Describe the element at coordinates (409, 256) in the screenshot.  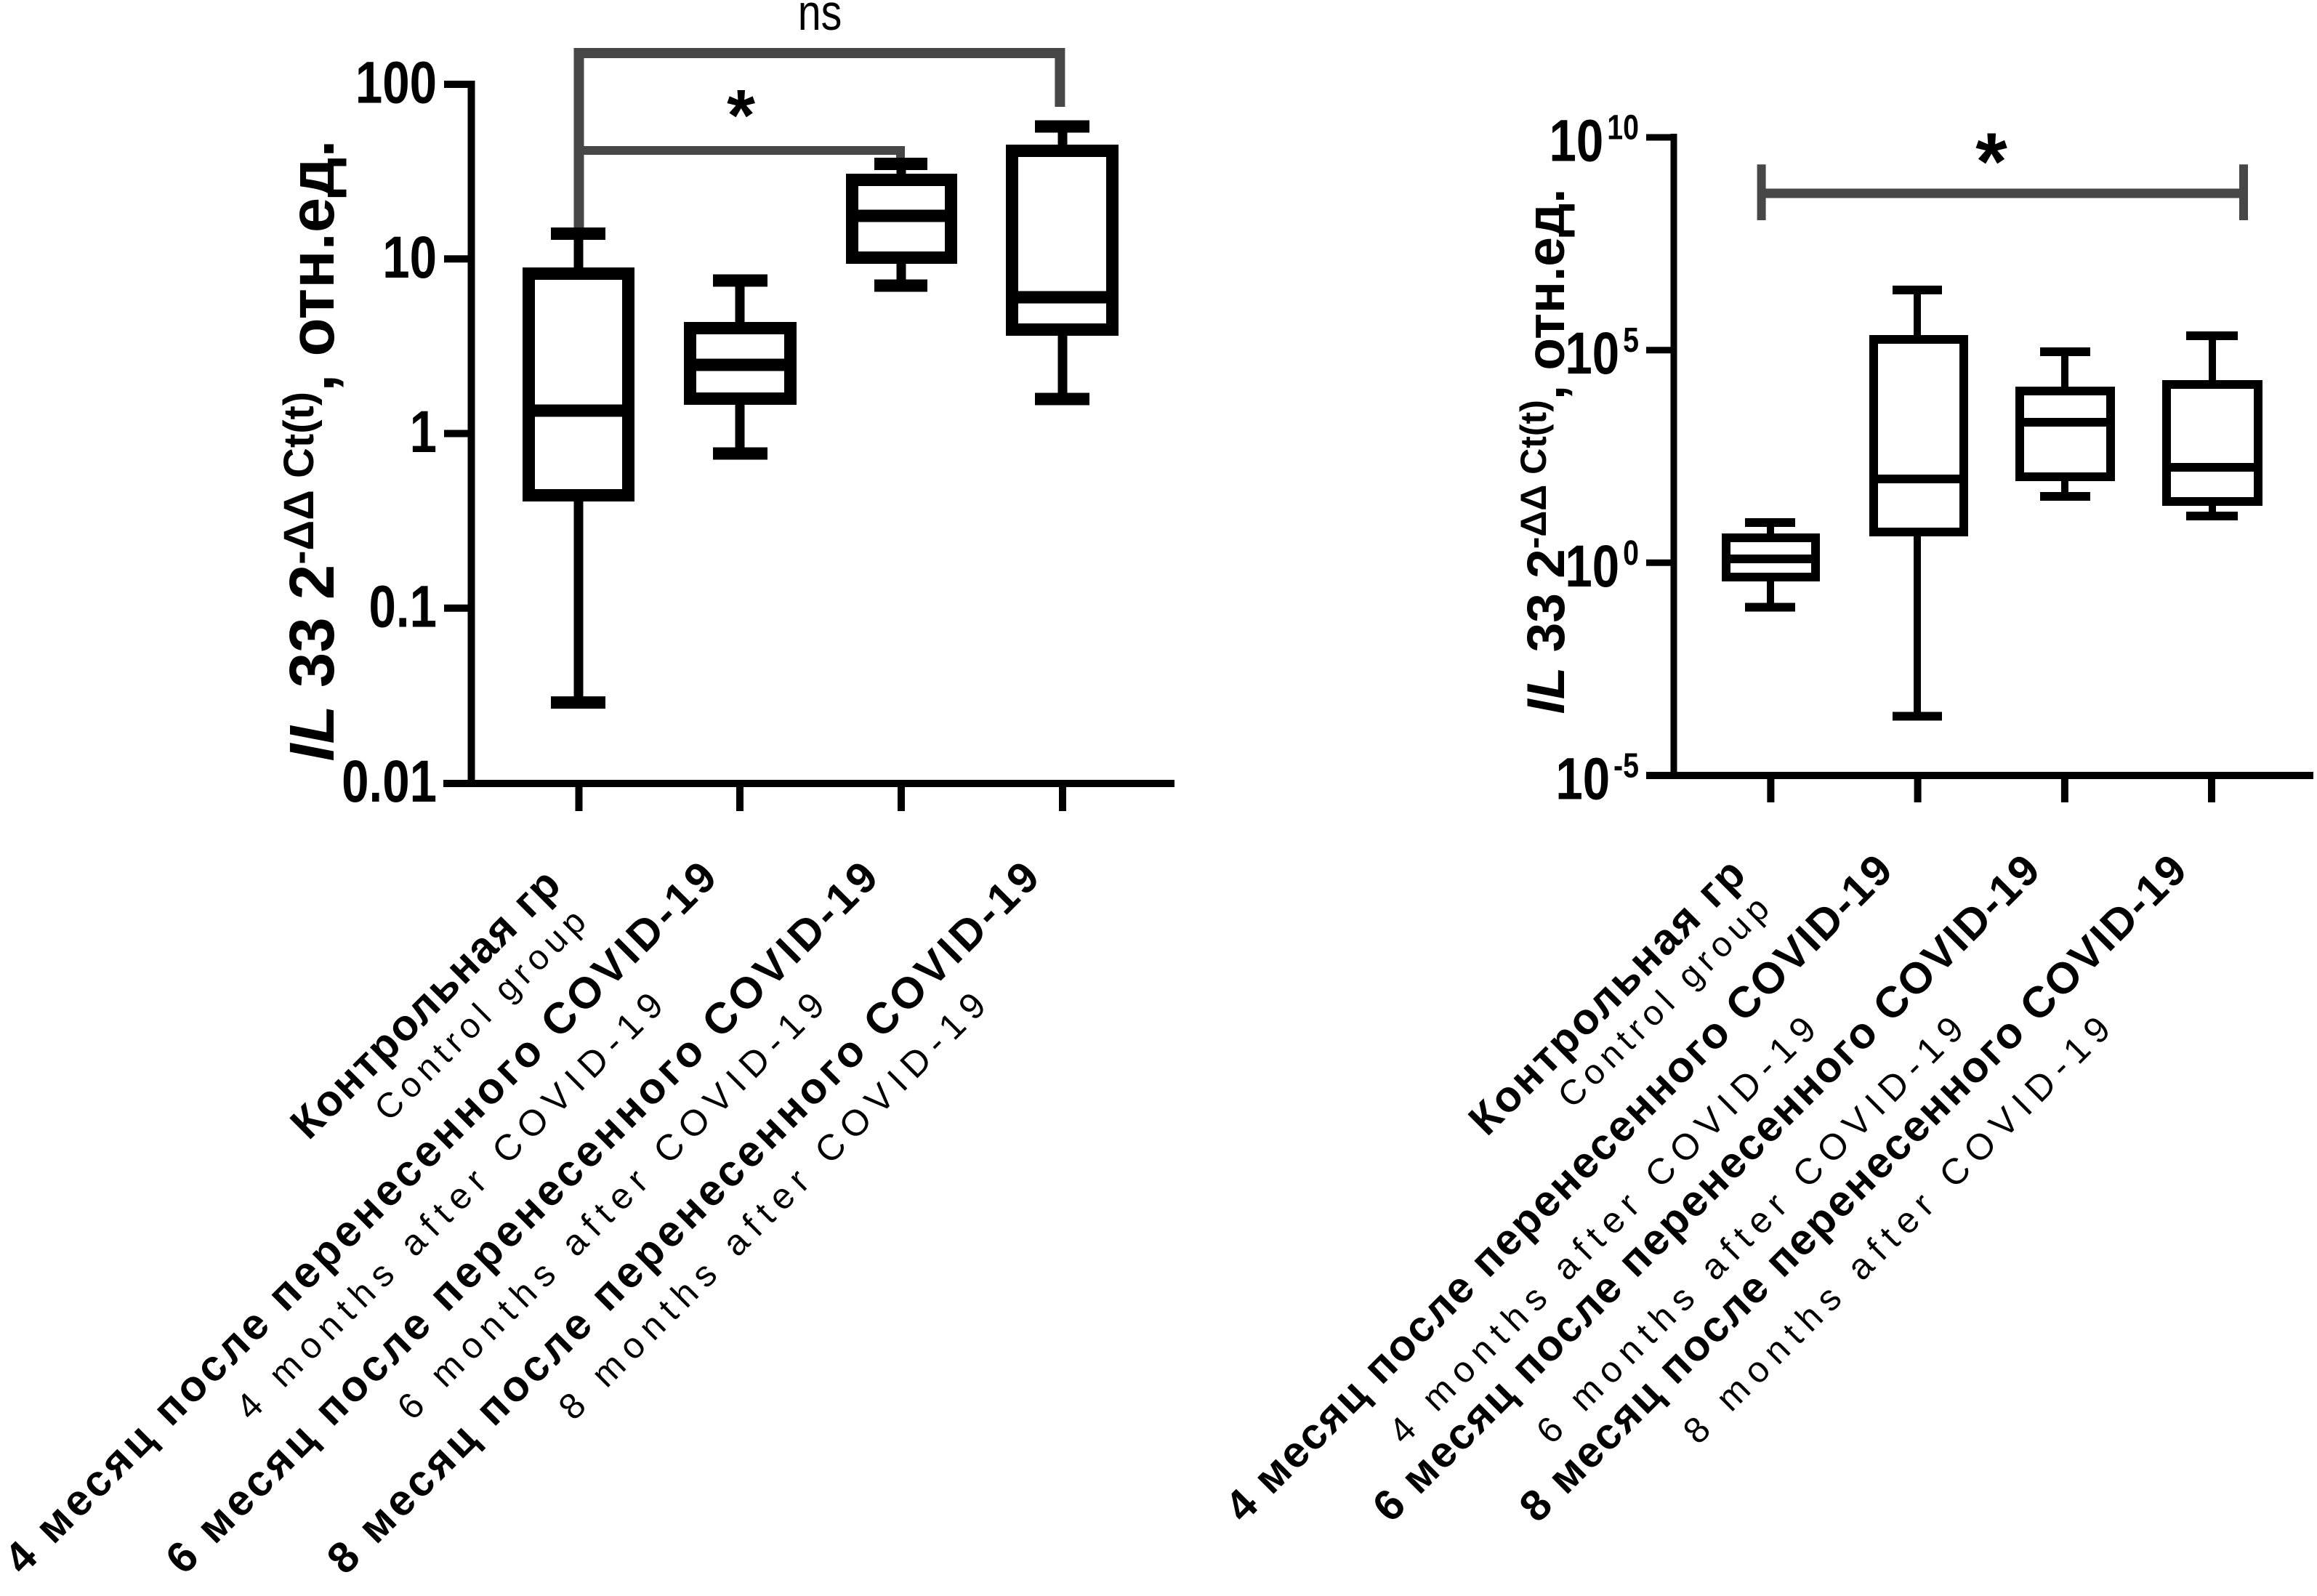
I see `svg-text: 10` at that location.